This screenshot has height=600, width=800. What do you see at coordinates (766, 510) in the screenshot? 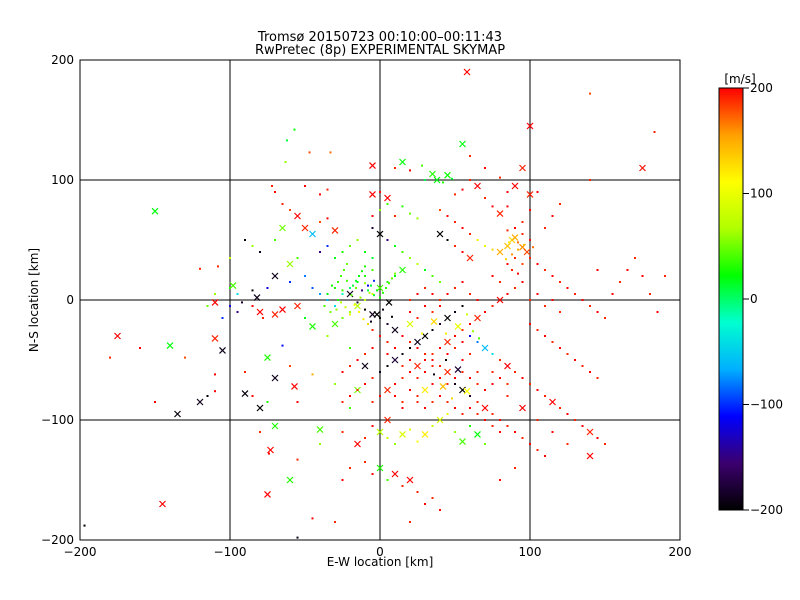
I see `colorbar-tick-label: −200` at bounding box center [766, 510].